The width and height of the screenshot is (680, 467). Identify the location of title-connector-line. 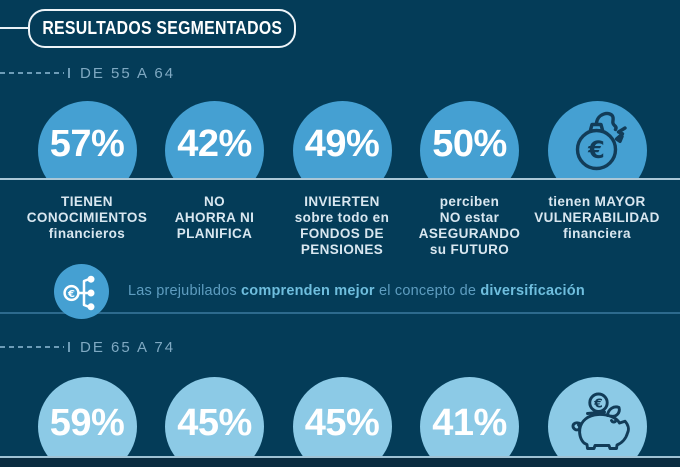
(14, 28).